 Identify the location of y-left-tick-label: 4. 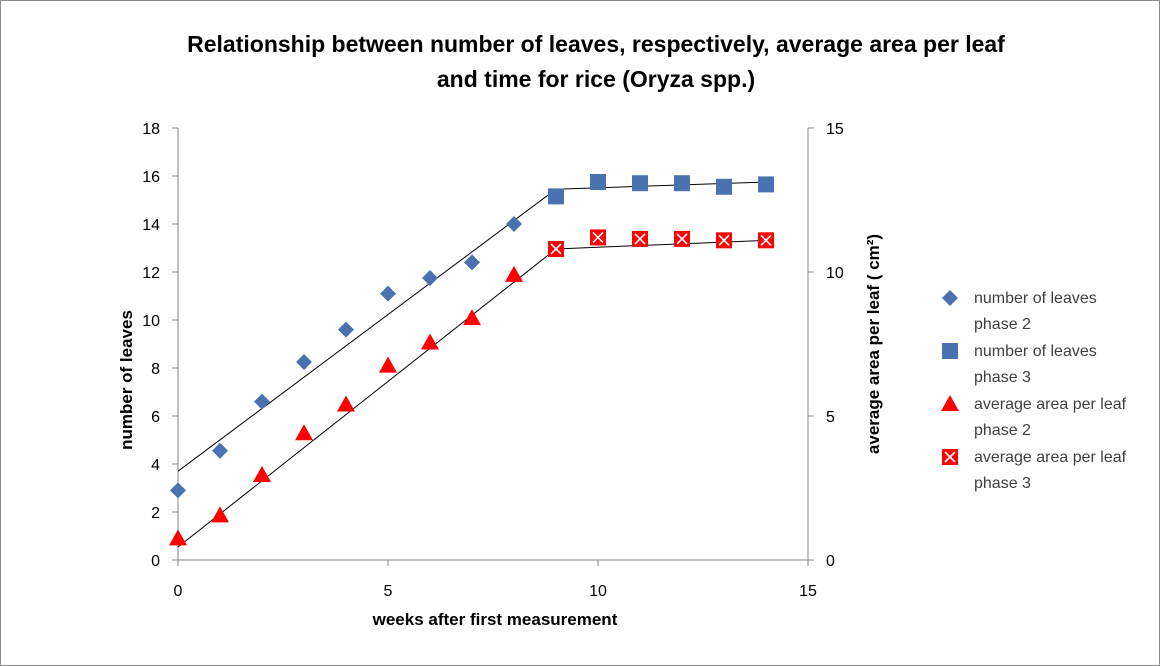
(155, 465).